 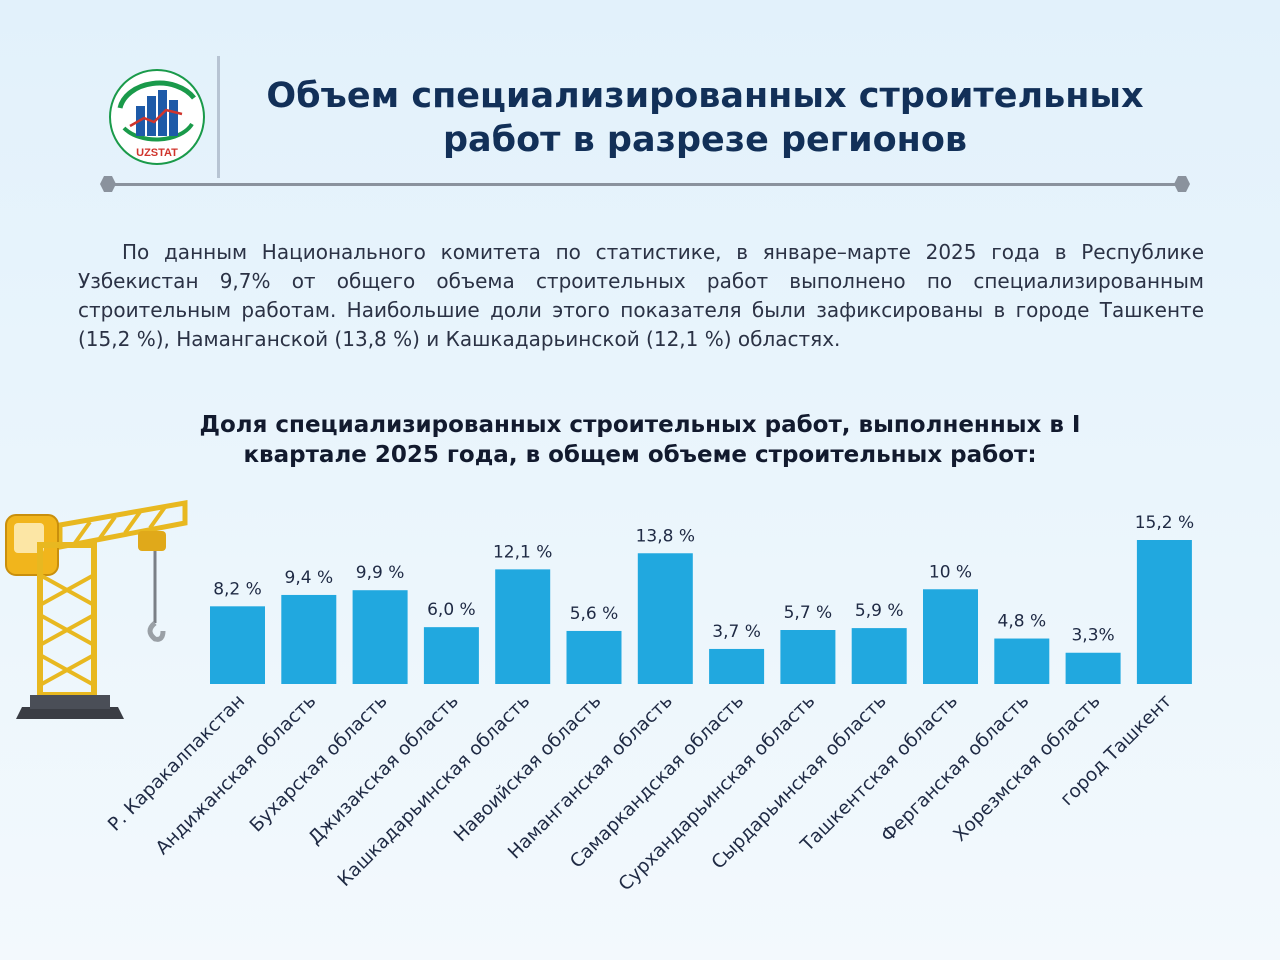 I want to click on value-label: 3,3%, so click(x=1092, y=636).